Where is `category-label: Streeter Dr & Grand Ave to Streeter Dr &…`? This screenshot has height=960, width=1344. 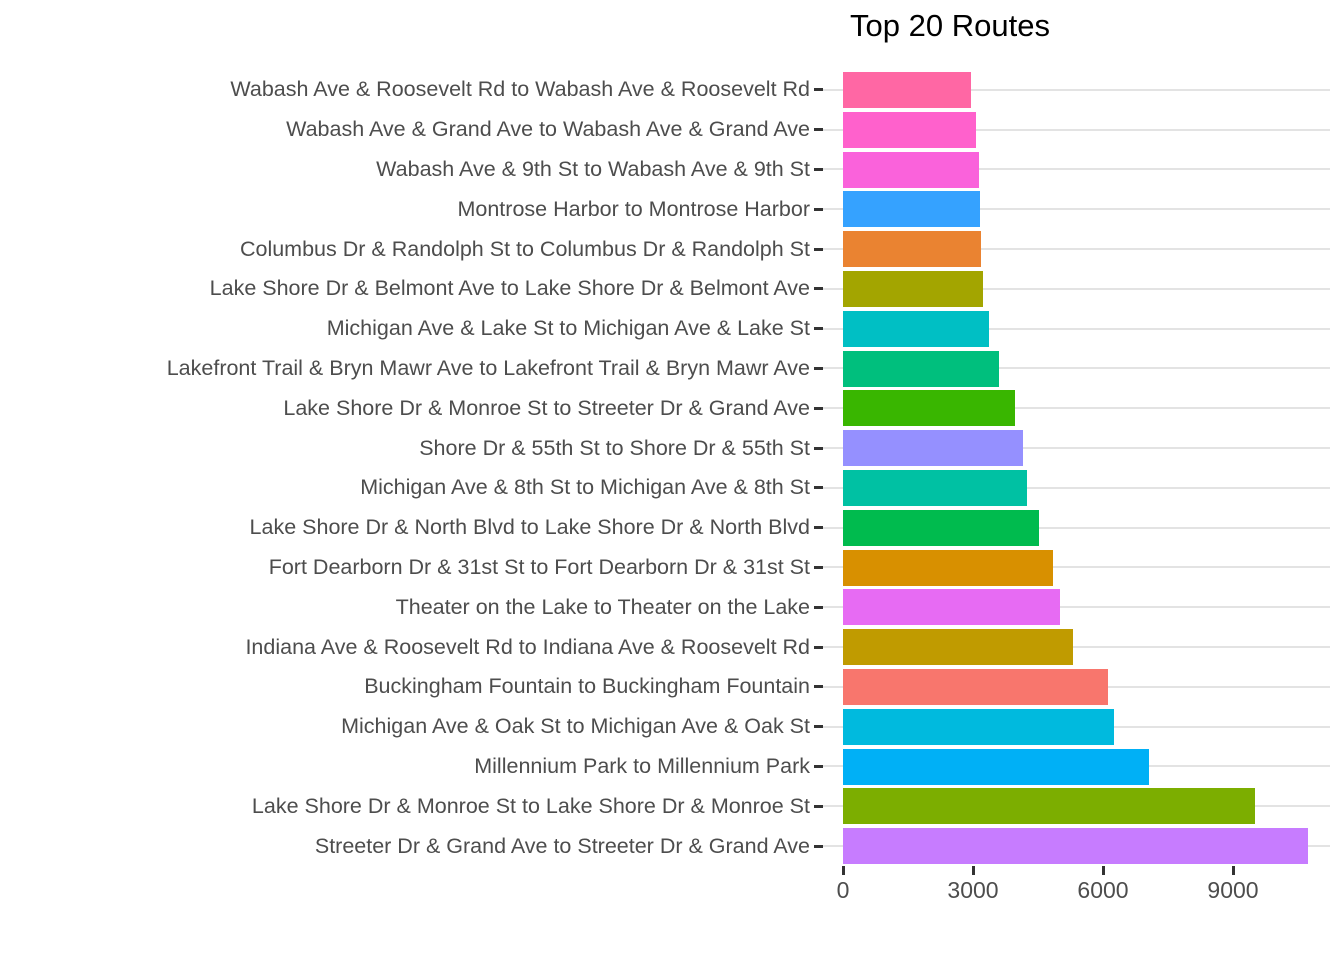 category-label: Streeter Dr & Grand Ave to Streeter Dr &… is located at coordinates (562, 845).